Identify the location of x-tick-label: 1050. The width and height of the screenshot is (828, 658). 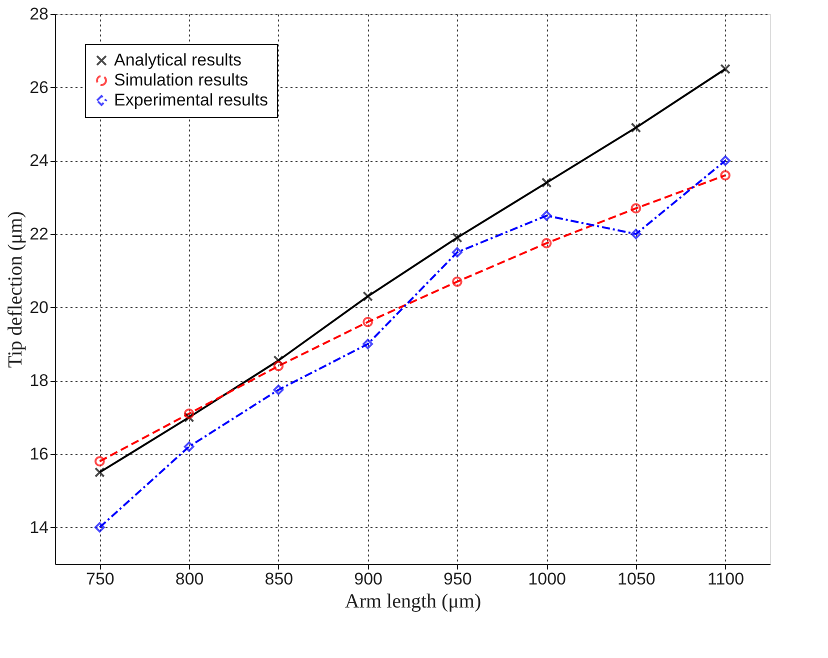
(637, 579).